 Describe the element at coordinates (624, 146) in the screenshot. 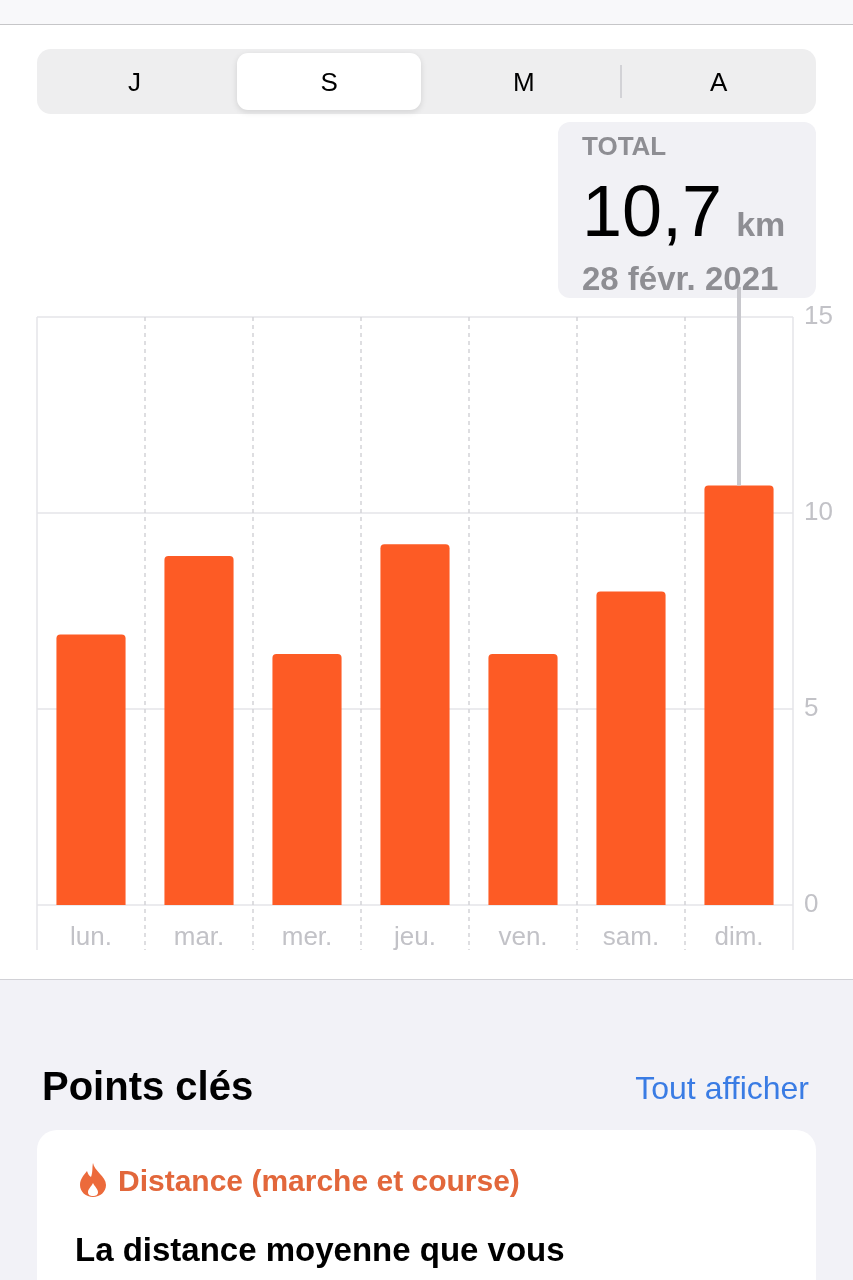

I see `text: TOTAL` at that location.